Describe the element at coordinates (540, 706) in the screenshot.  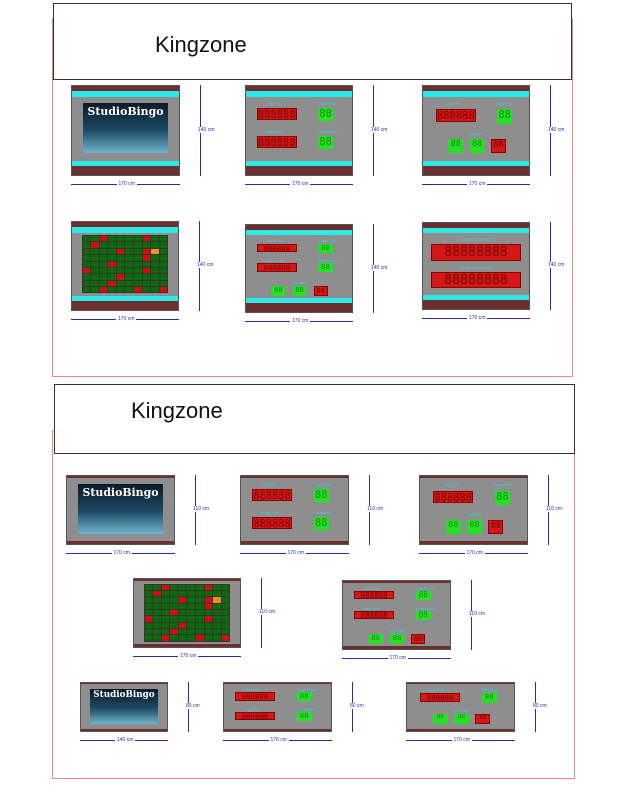
I see `height-dimension-label: 80 cm` at that location.